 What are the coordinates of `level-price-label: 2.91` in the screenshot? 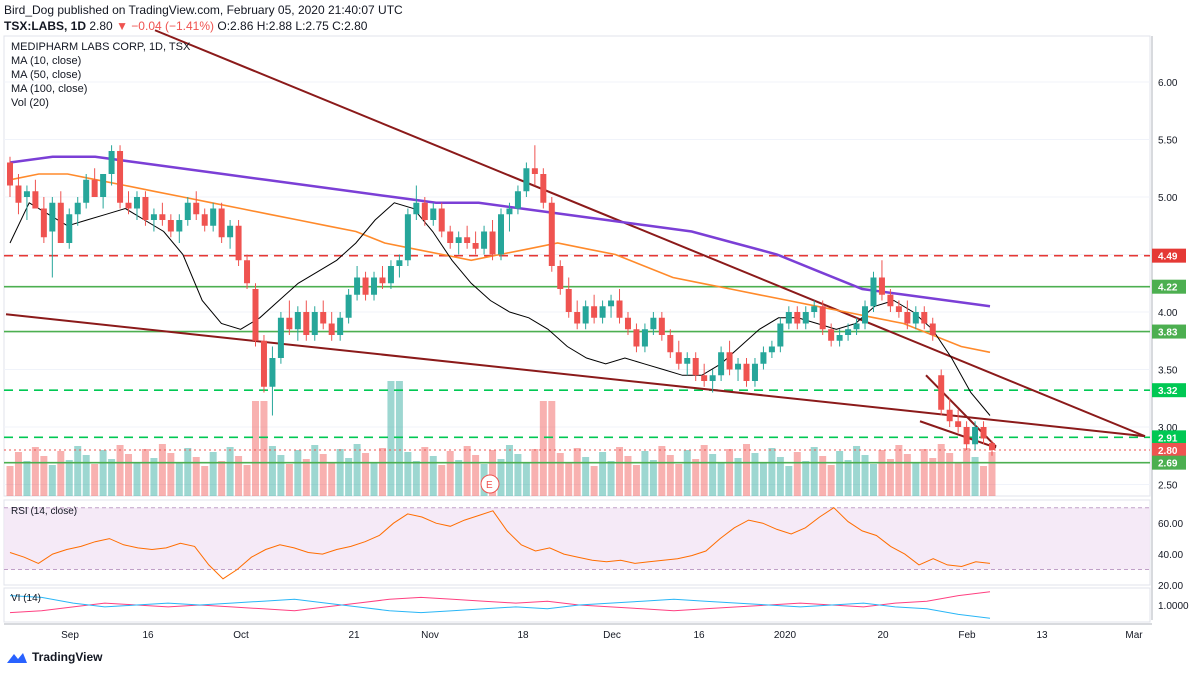 It's located at (1168, 438).